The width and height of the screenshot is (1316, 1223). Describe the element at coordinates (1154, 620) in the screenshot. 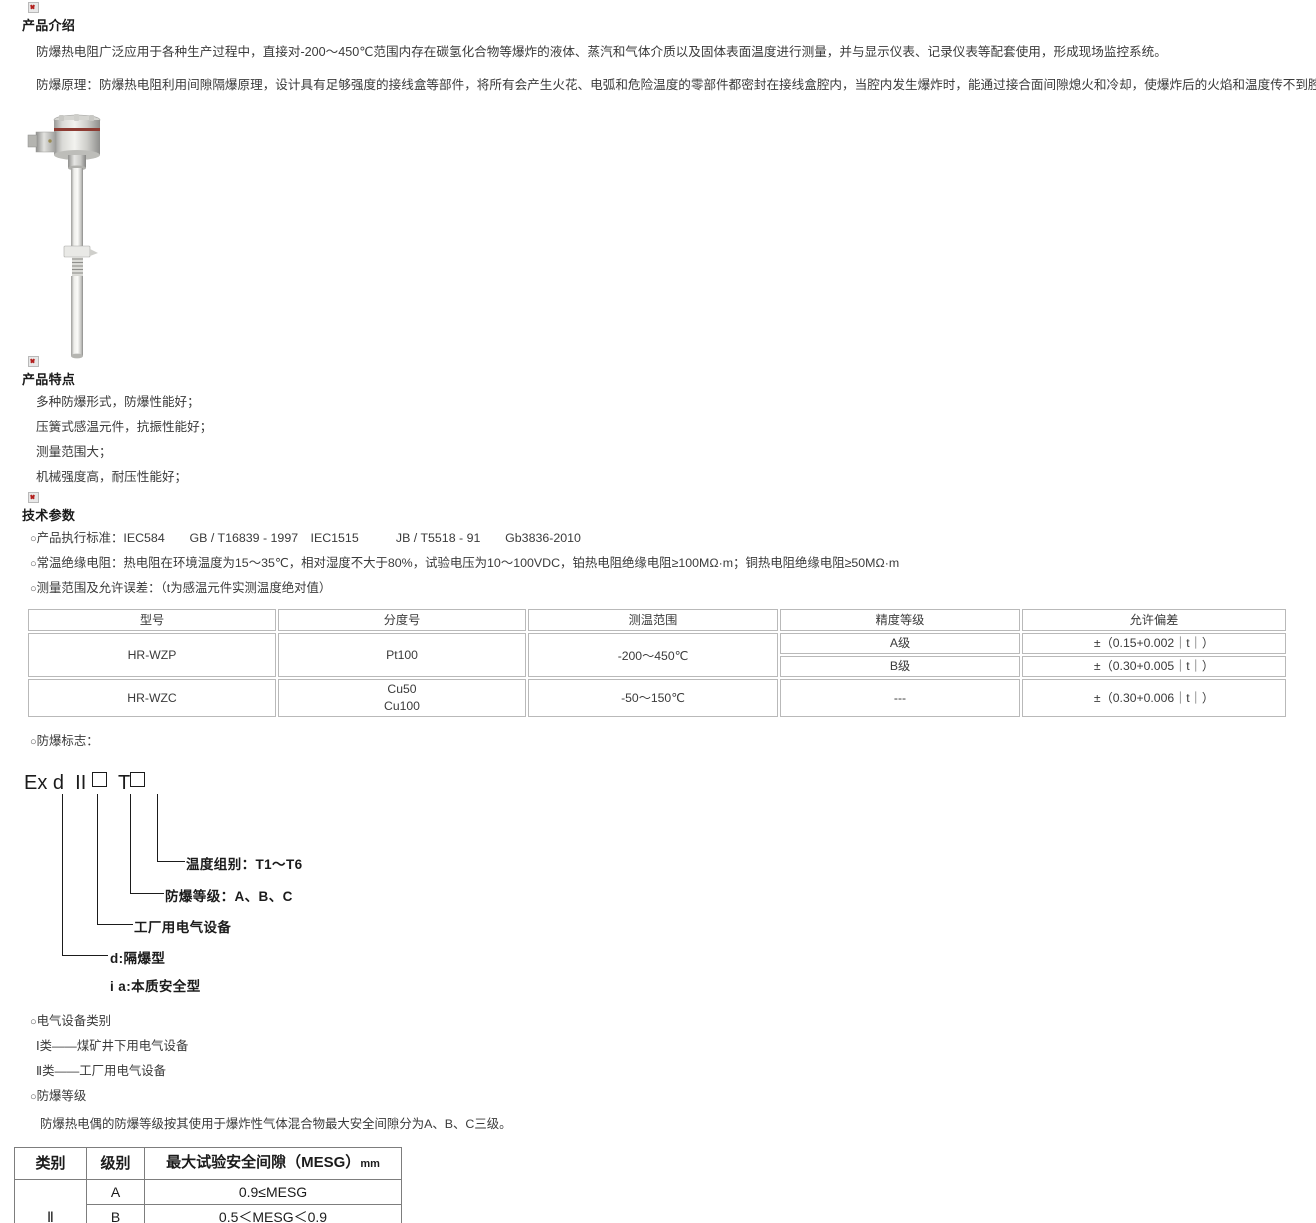

I see `column-header-tolerance: 允许偏差` at that location.